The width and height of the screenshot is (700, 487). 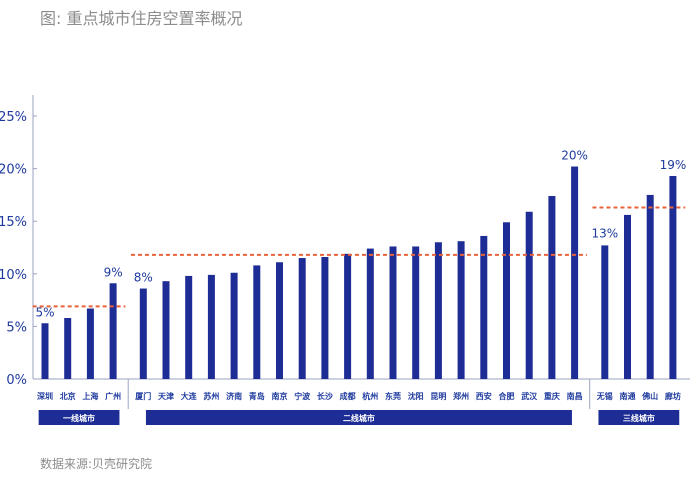 I want to click on x-tick-label: 厦门, so click(x=143, y=396).